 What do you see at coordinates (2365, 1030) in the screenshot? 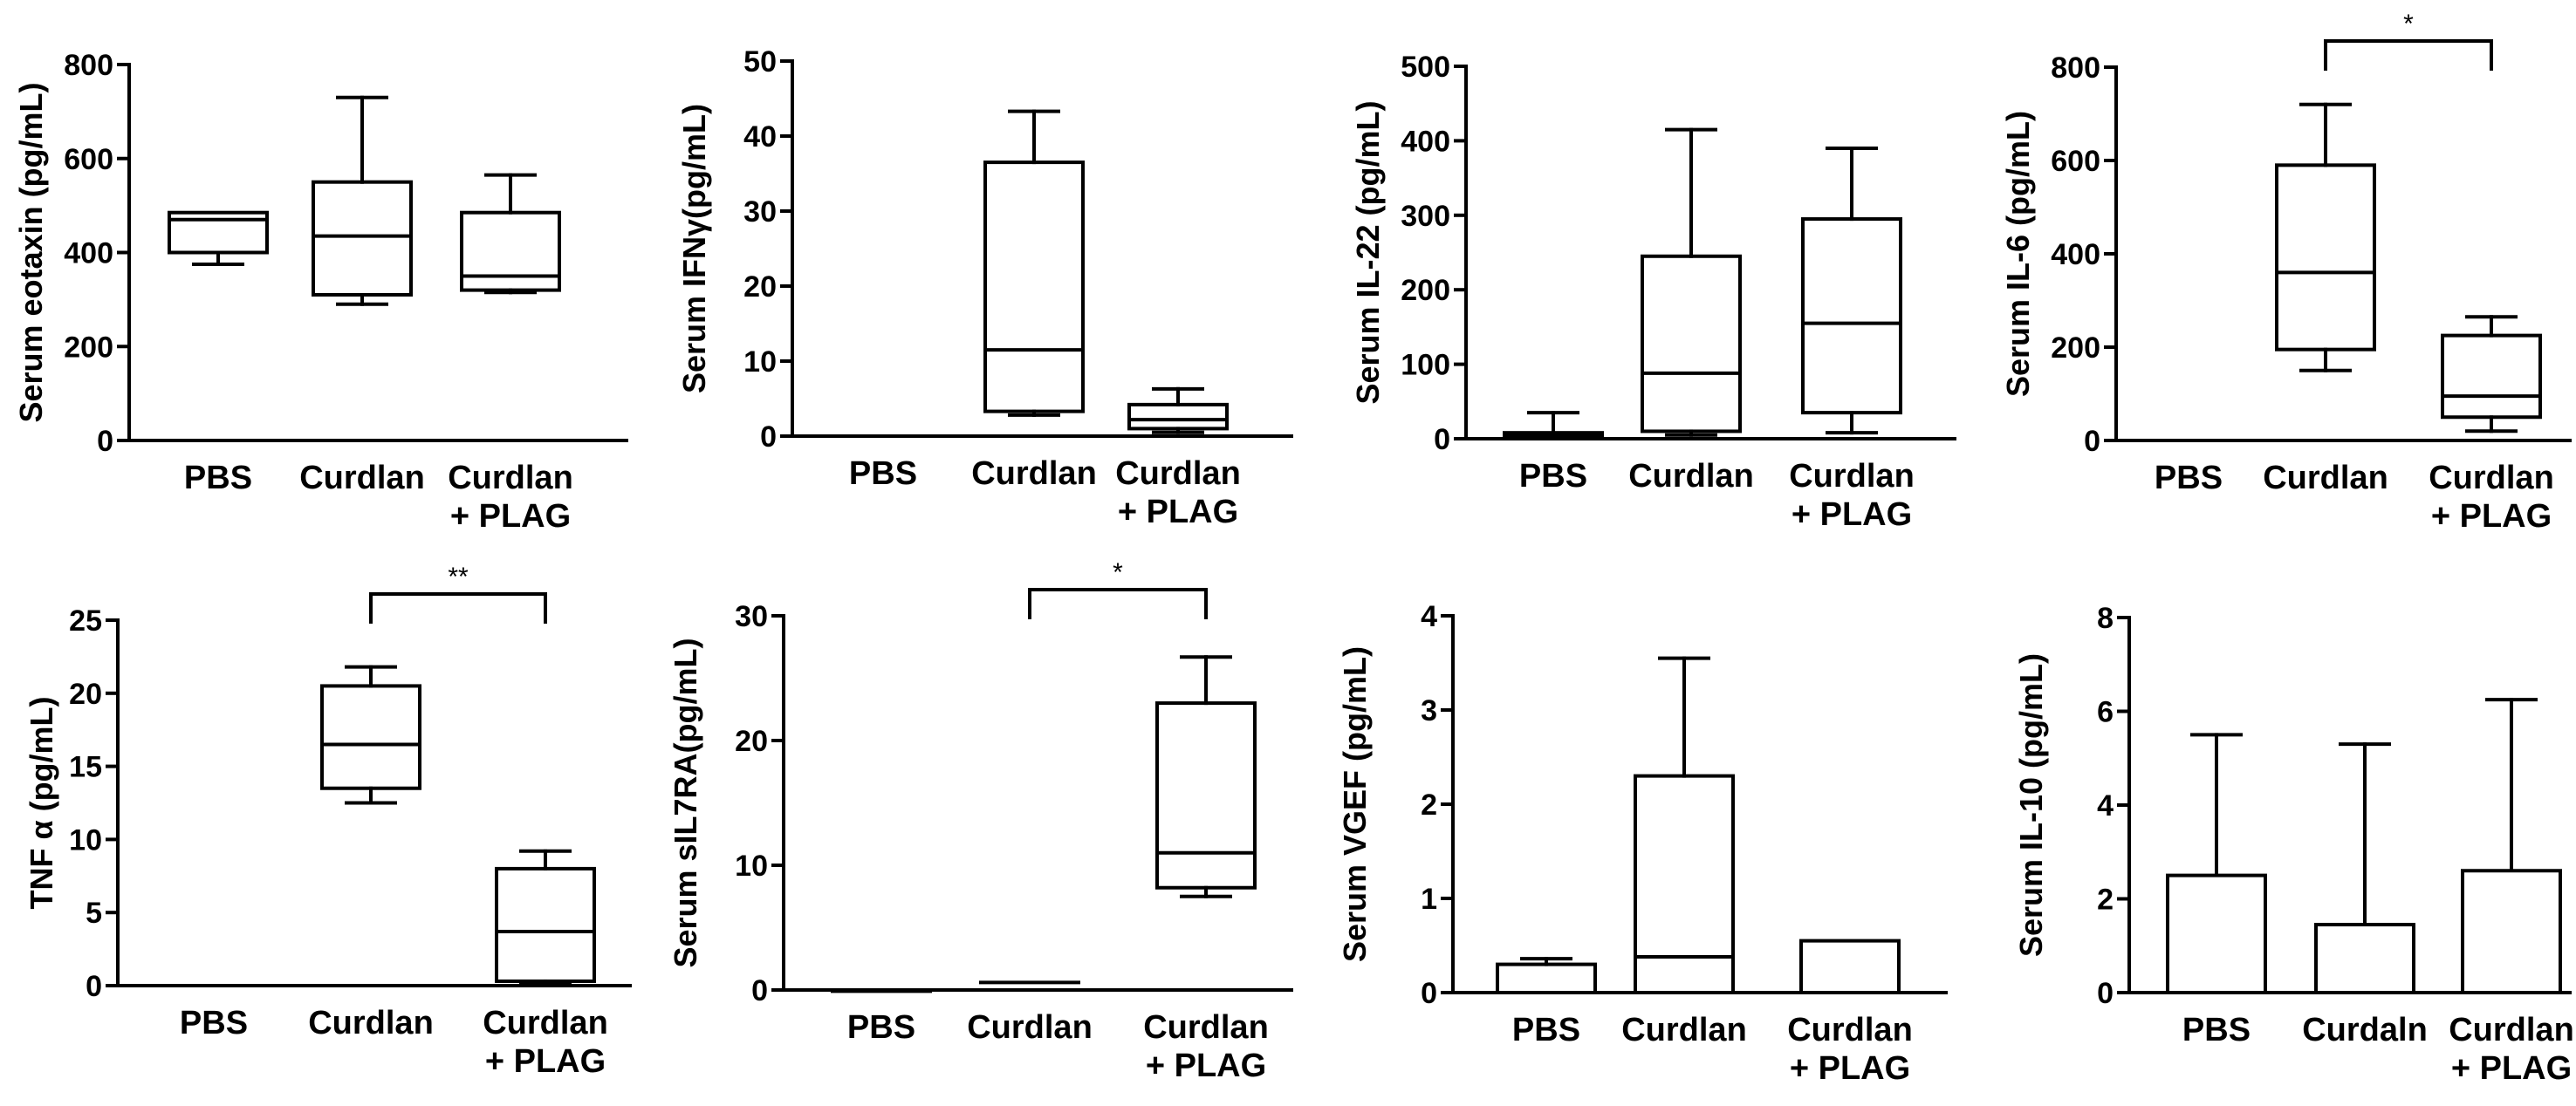
I see `x-category-label: Curdaln` at bounding box center [2365, 1030].